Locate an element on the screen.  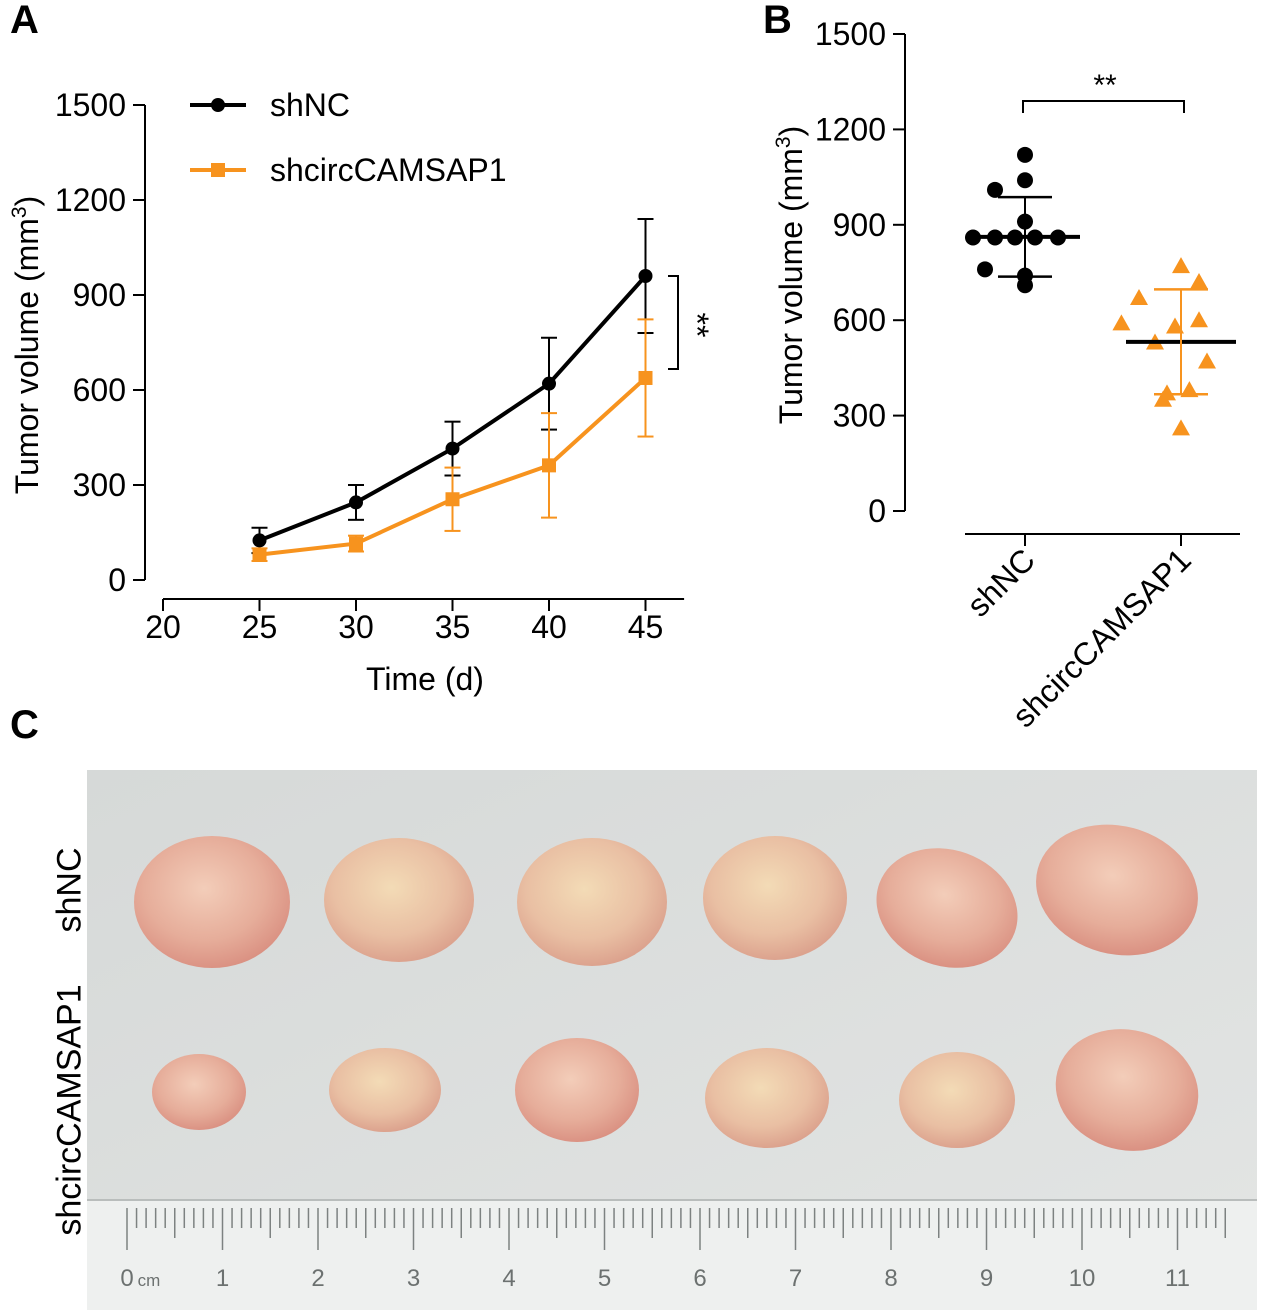
ruler-number: 7 is located at coordinates (795, 1278).